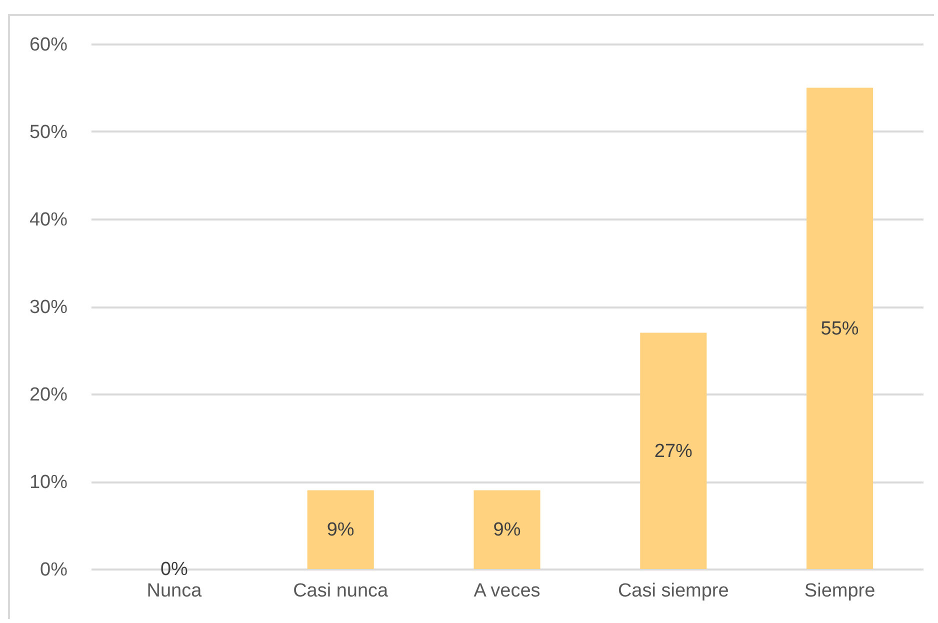 The image size is (938, 623). Describe the element at coordinates (174, 591) in the screenshot. I see `x-tick-label: Nunca` at that location.